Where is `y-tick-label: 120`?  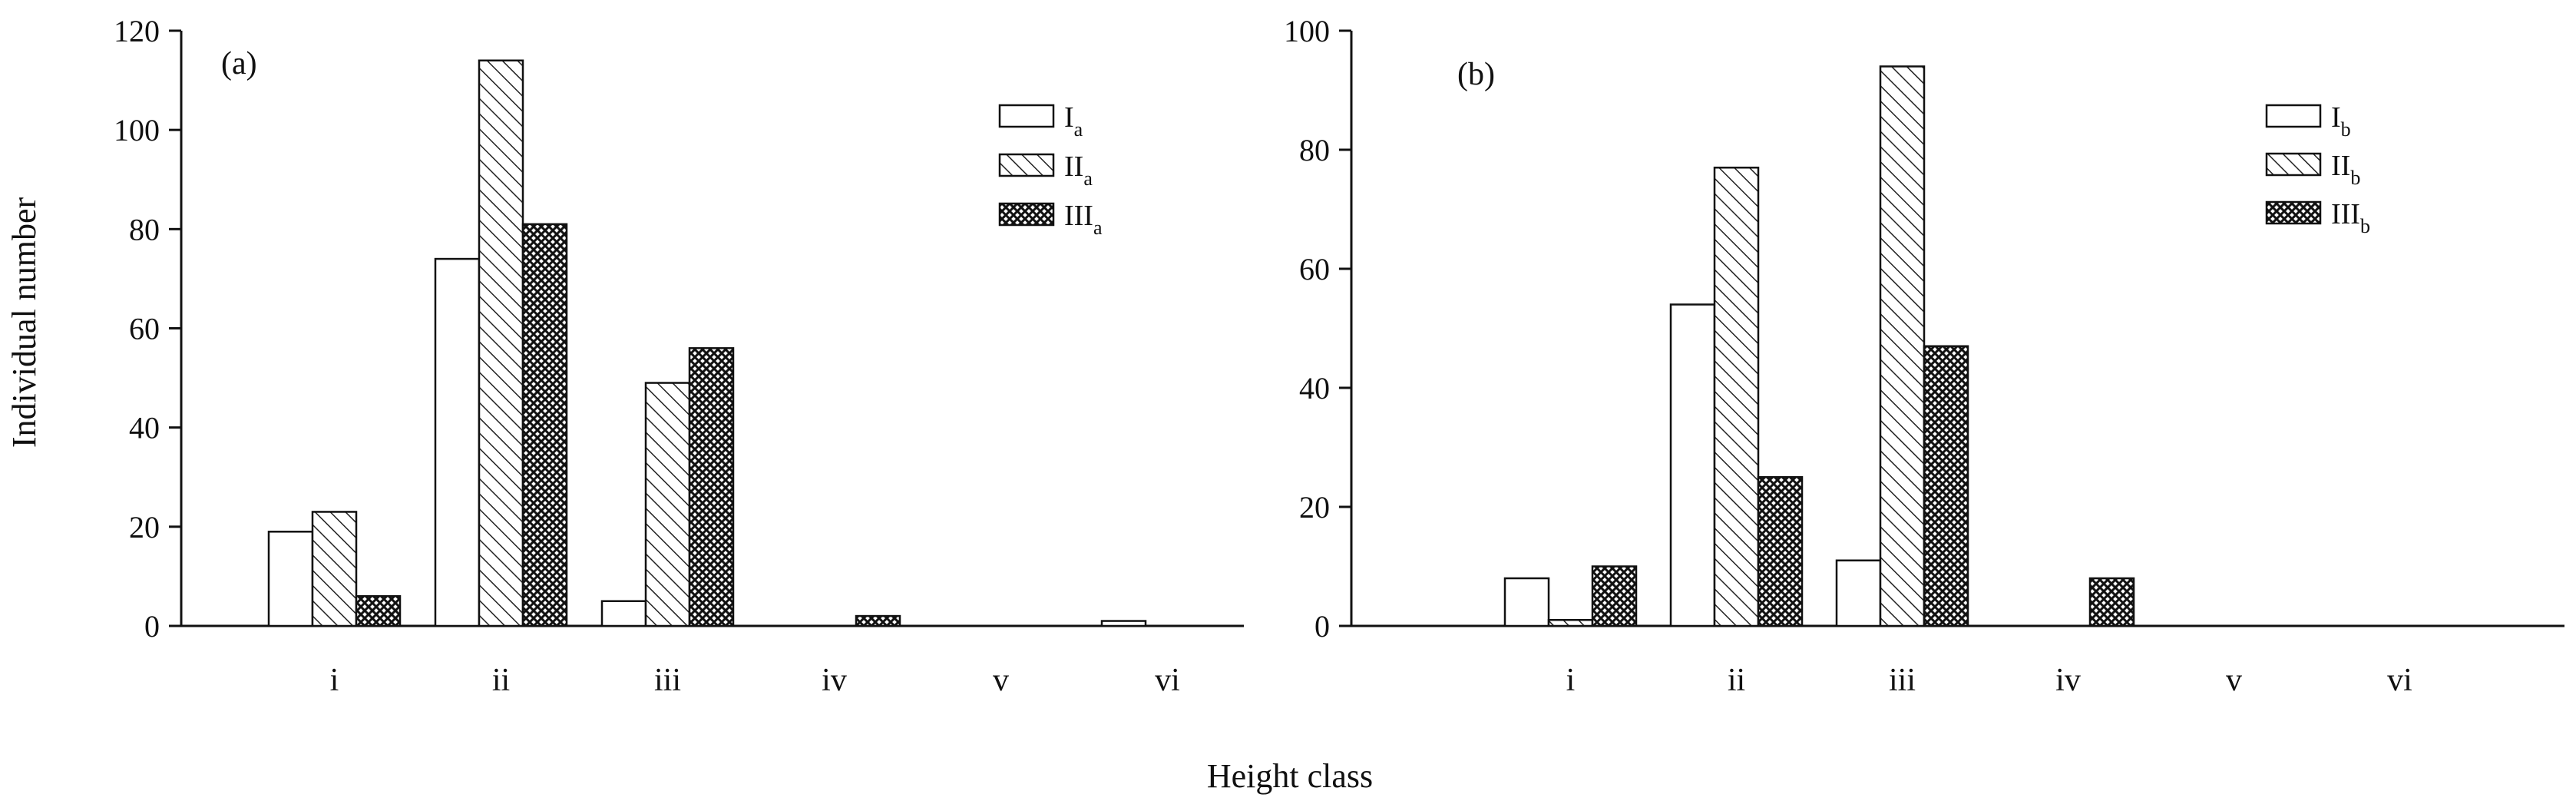 y-tick-label: 120 is located at coordinates (137, 31).